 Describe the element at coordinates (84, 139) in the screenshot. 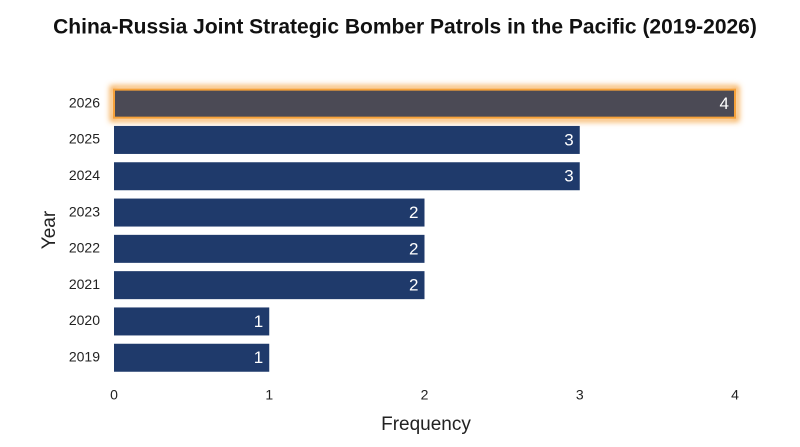

I see `y-tick-label: 2025` at that location.